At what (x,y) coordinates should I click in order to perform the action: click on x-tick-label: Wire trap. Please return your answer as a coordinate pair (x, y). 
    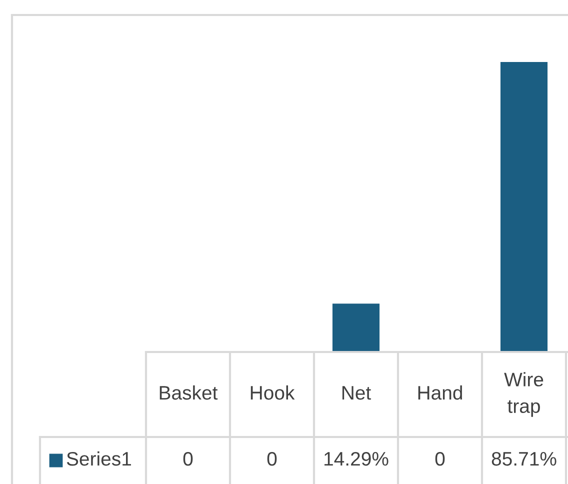
    Looking at the image, I should click on (524, 394).